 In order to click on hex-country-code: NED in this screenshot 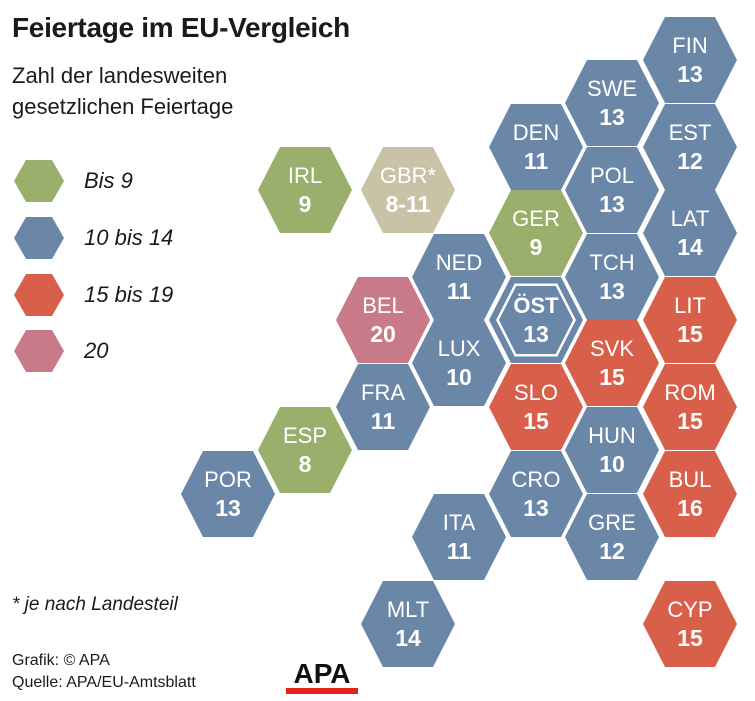, I will do `click(459, 262)`.